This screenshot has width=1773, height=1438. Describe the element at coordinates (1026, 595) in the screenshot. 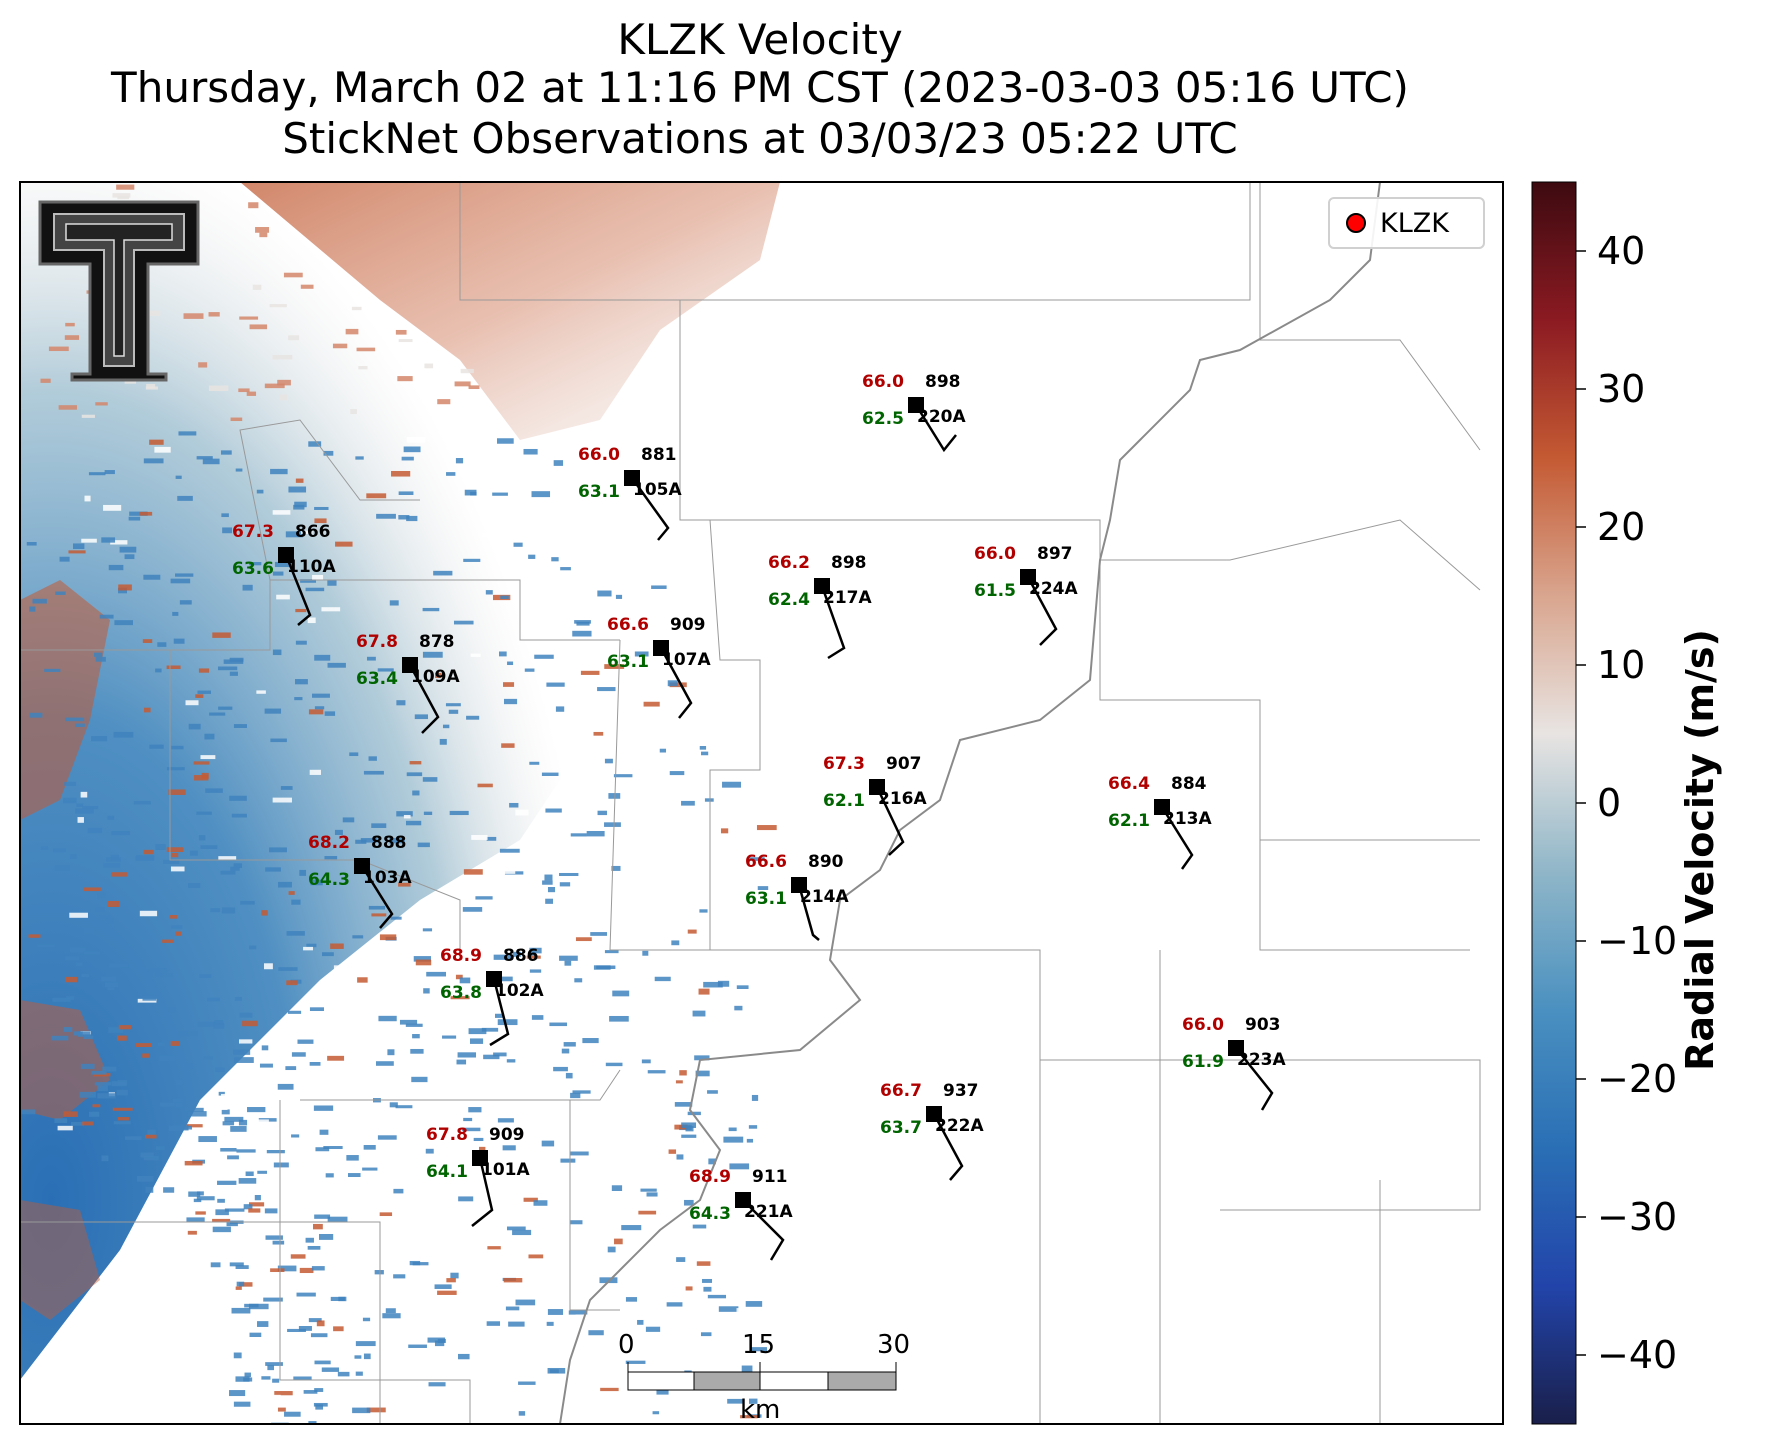

I see `station-224a: 66.0 897 61.5 224A` at that location.